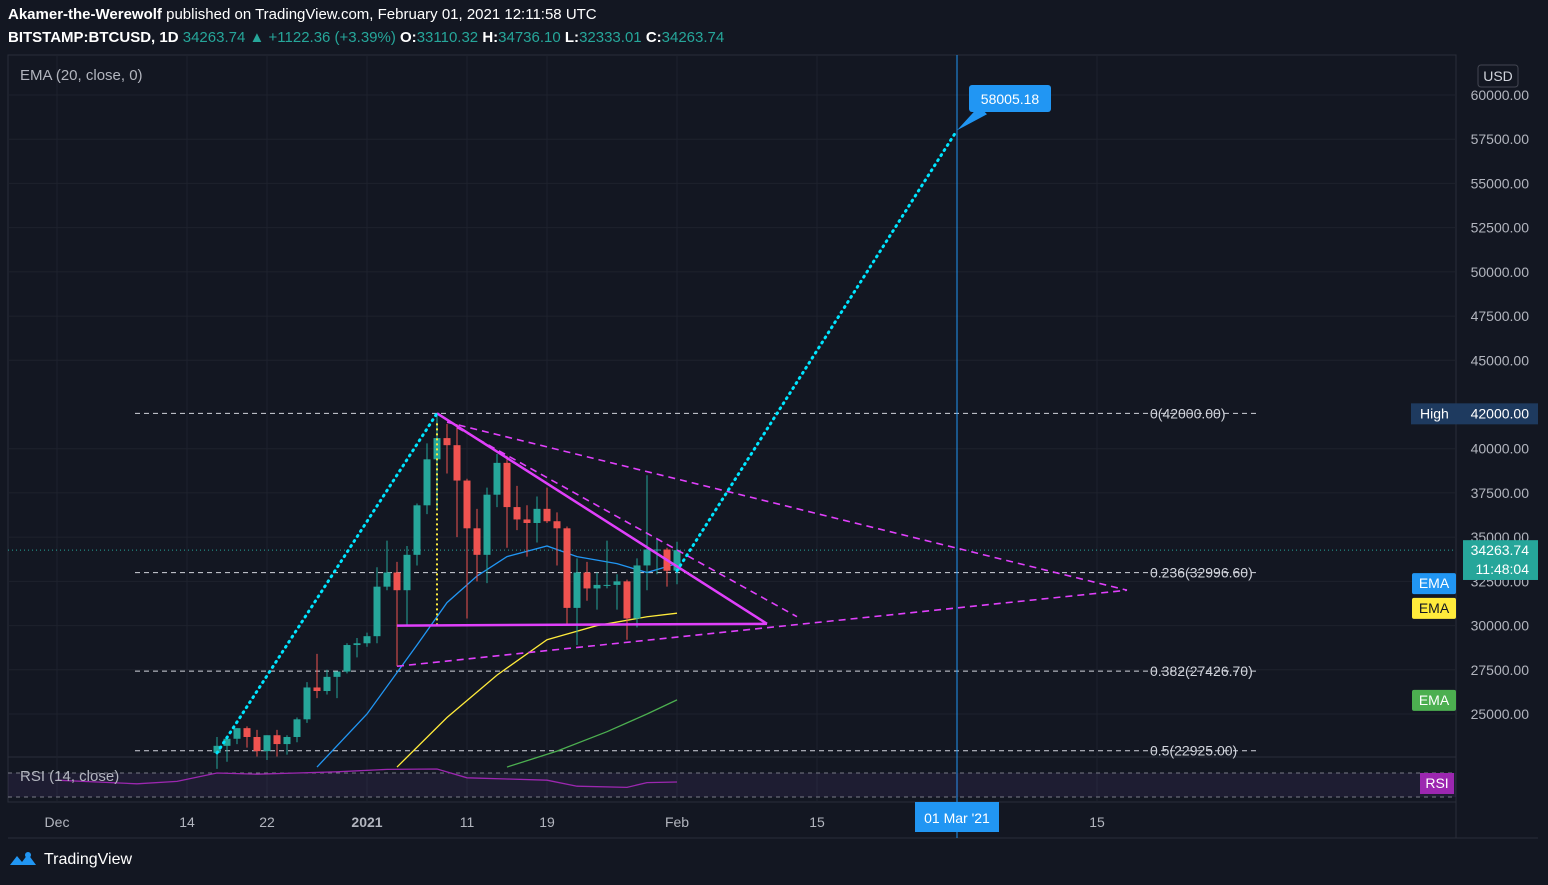 Image resolution: width=1548 pixels, height=885 pixels. What do you see at coordinates (257, 37) in the screenshot?
I see `up-arrow-icon: ▲` at bounding box center [257, 37].